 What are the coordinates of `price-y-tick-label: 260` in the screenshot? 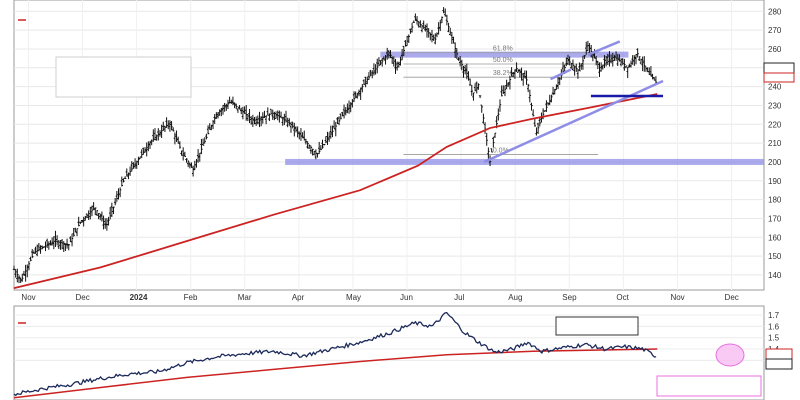 It's located at (775, 49).